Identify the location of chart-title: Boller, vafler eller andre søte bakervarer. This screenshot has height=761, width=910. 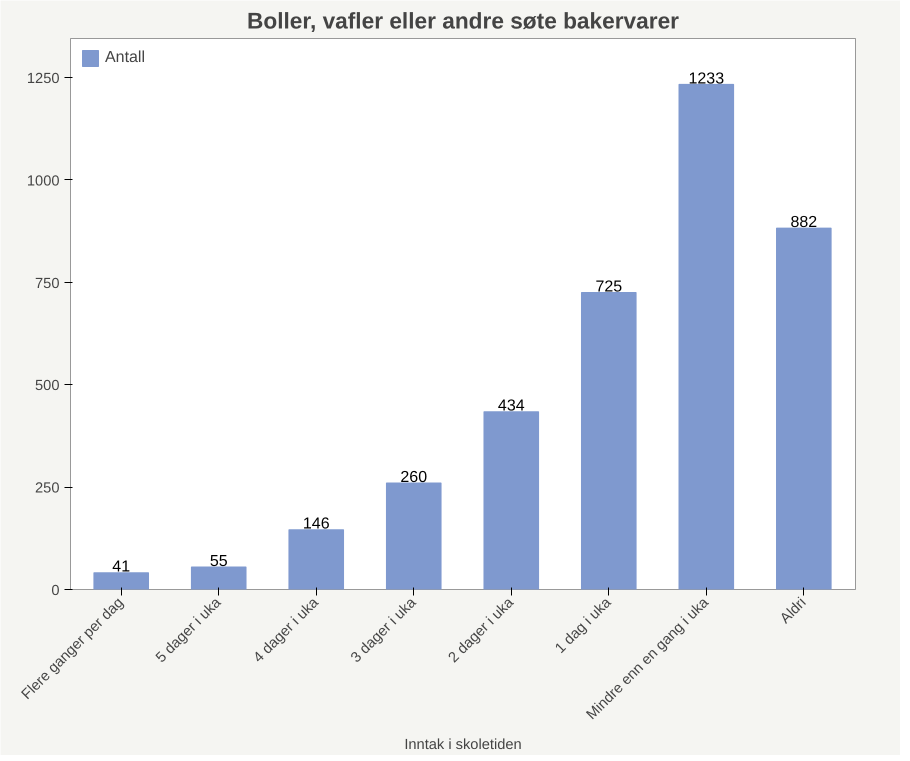
(463, 21).